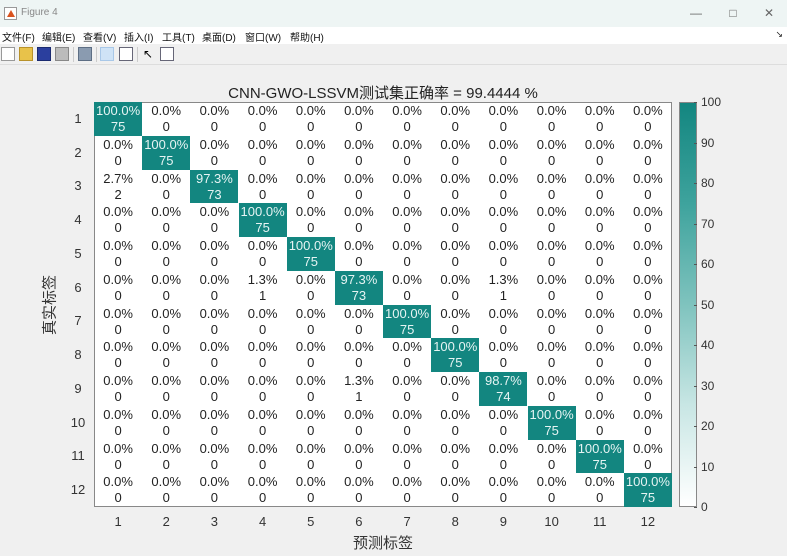 The height and width of the screenshot is (556, 787). Describe the element at coordinates (263, 38) in the screenshot. I see `menu-window: 窗口(W)` at that location.